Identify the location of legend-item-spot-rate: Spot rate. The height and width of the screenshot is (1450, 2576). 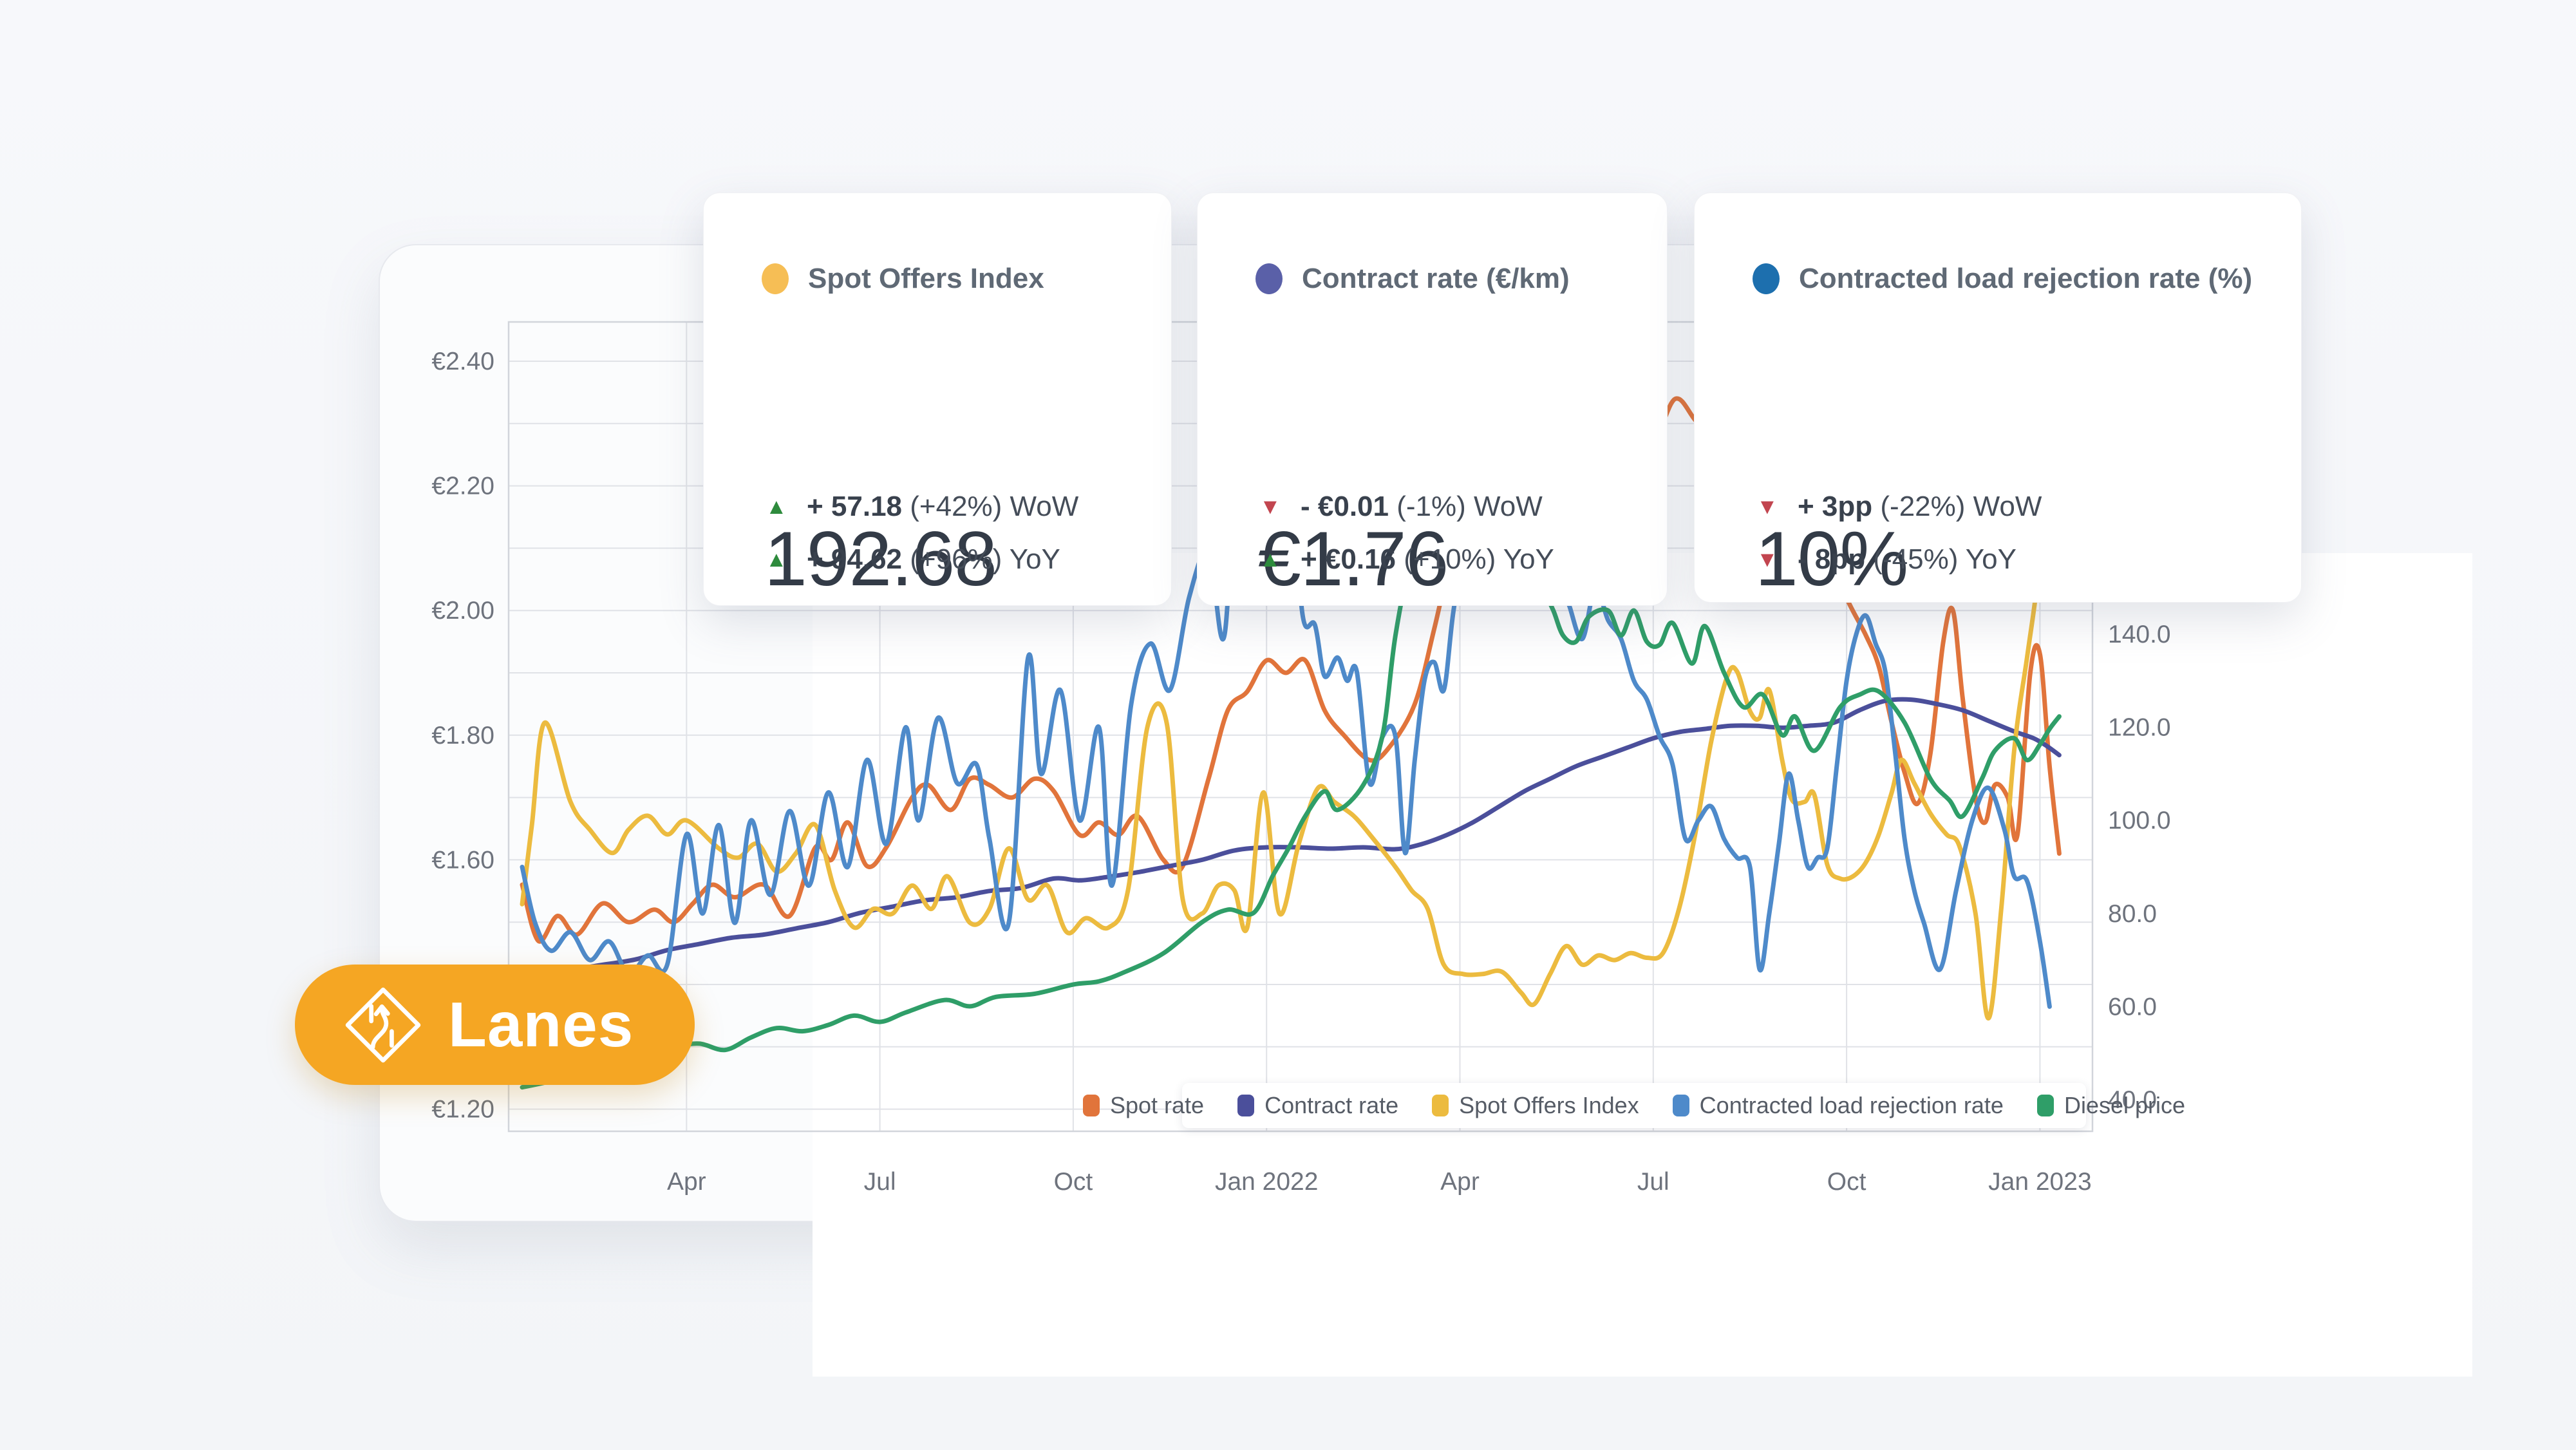
(1143, 1105).